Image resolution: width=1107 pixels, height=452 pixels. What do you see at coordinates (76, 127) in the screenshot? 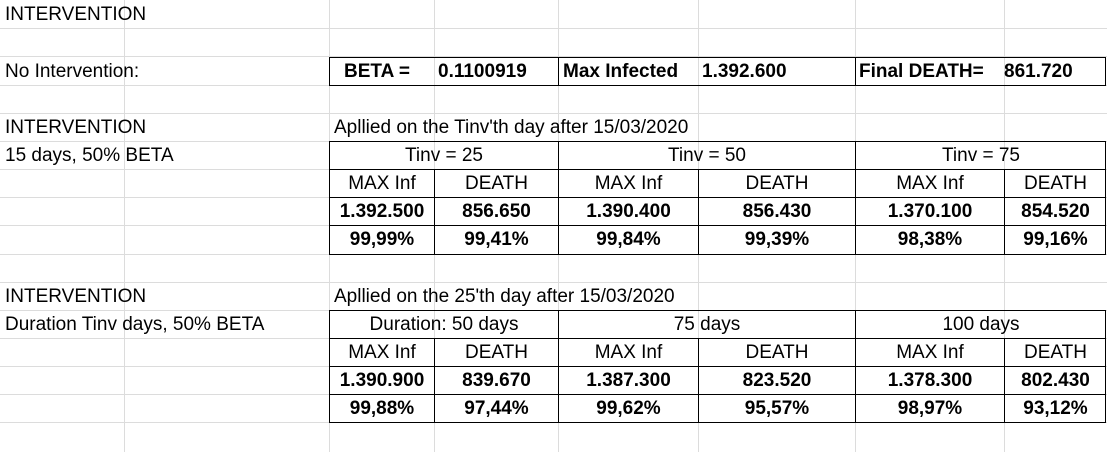
I see `section-1-heading: INTERVENTION` at bounding box center [76, 127].